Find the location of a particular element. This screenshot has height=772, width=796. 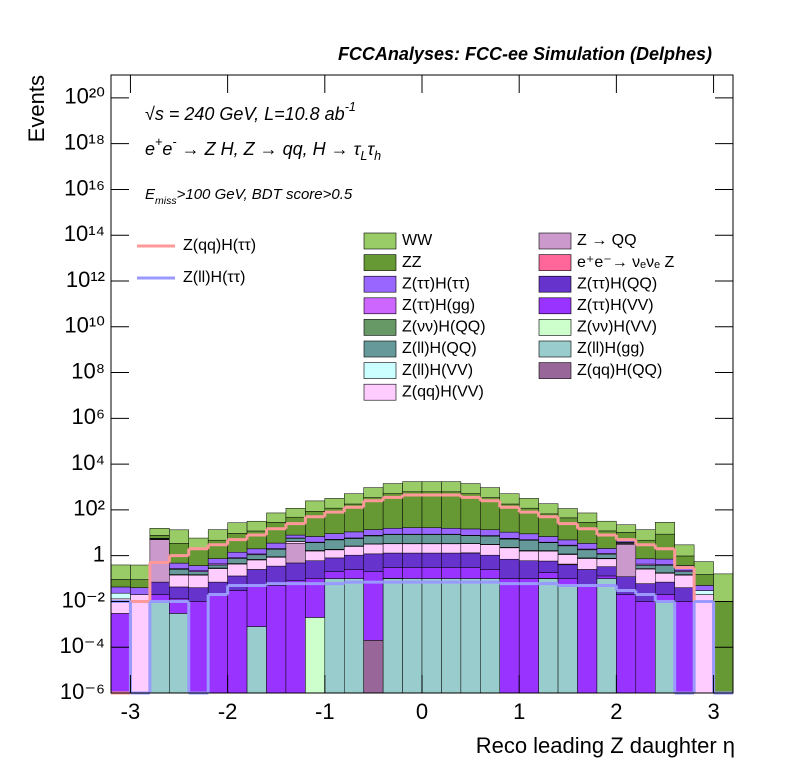

annotation: Emiss>100 GeV, BDT score>0.5 is located at coordinates (249, 196).